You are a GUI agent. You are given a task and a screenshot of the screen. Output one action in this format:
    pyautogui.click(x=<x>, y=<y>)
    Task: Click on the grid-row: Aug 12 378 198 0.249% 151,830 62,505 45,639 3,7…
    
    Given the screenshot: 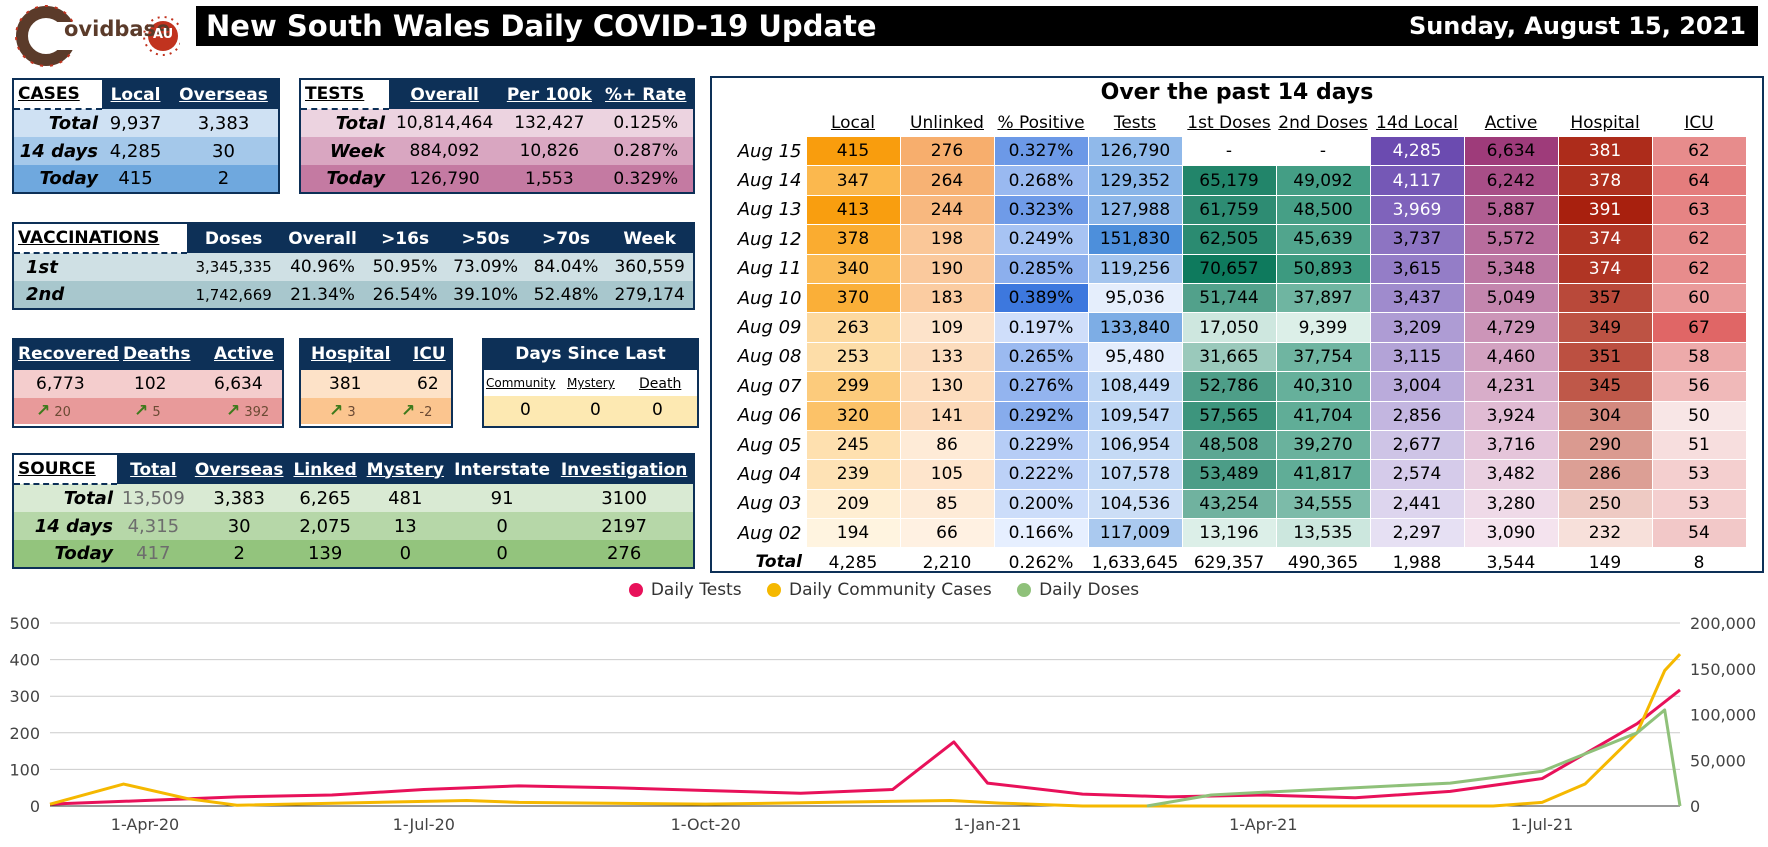 What is the action you would take?
    pyautogui.click(x=1232, y=239)
    